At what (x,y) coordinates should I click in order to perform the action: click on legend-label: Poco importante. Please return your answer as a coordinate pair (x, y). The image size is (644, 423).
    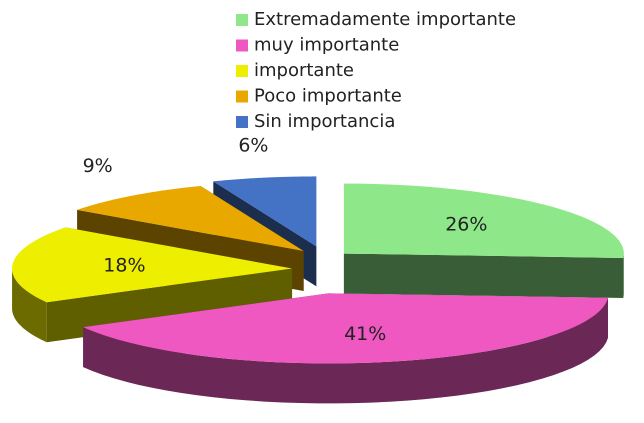
    Looking at the image, I should click on (328, 96).